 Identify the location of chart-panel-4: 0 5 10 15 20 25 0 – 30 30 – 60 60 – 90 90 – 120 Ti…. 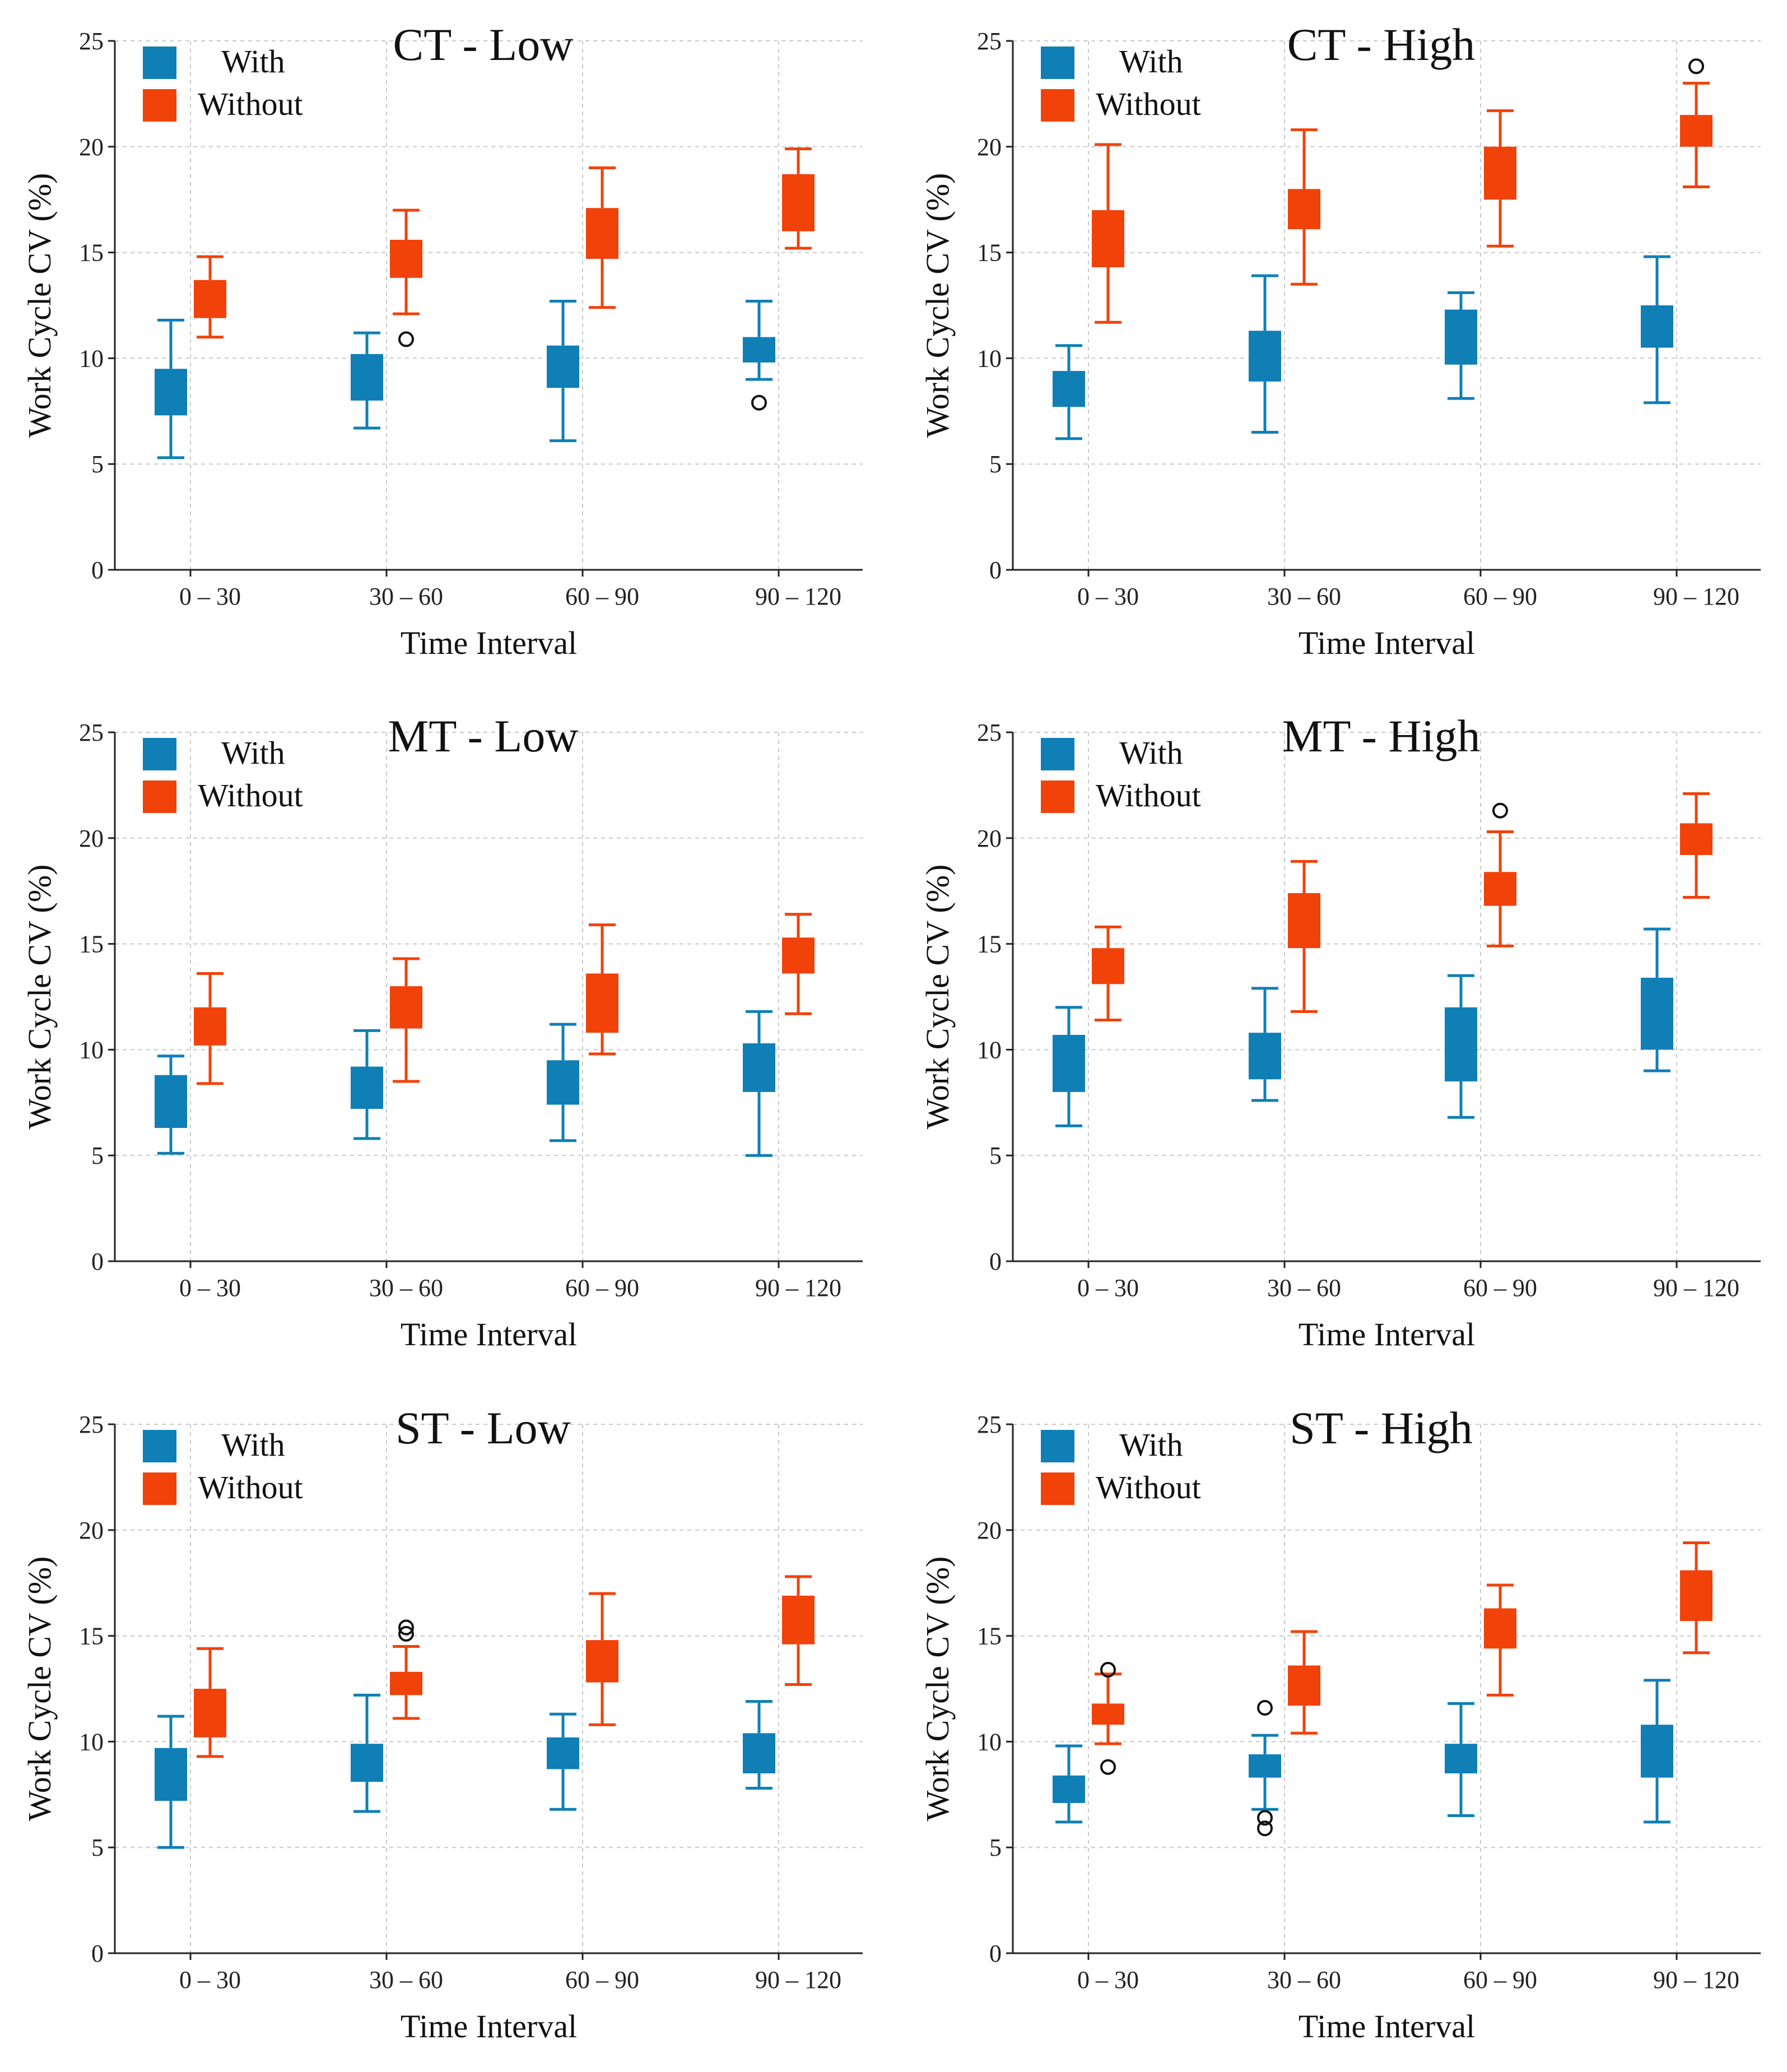
(1340, 1031).